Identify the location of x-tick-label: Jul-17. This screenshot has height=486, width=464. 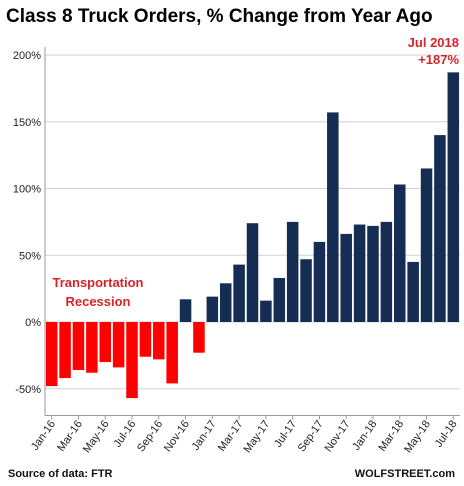
(285, 433).